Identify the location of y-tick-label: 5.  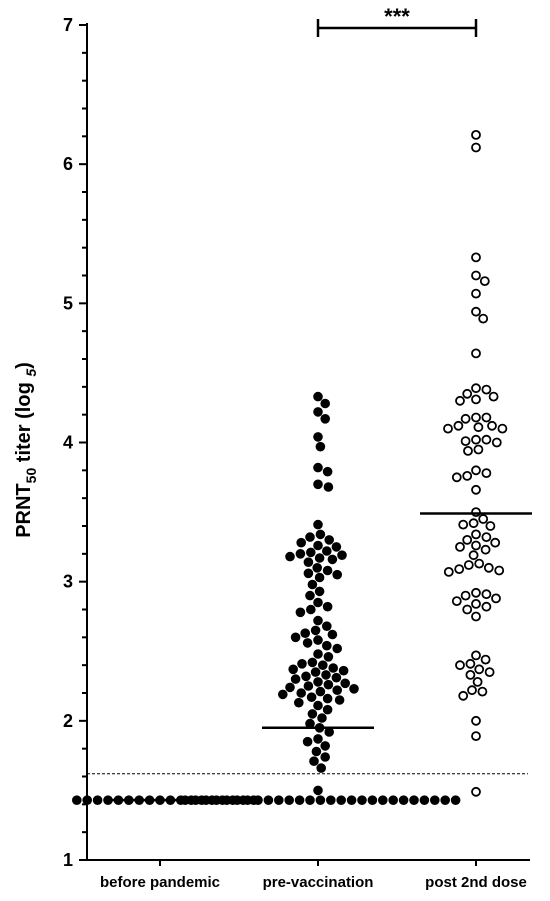
(68, 303).